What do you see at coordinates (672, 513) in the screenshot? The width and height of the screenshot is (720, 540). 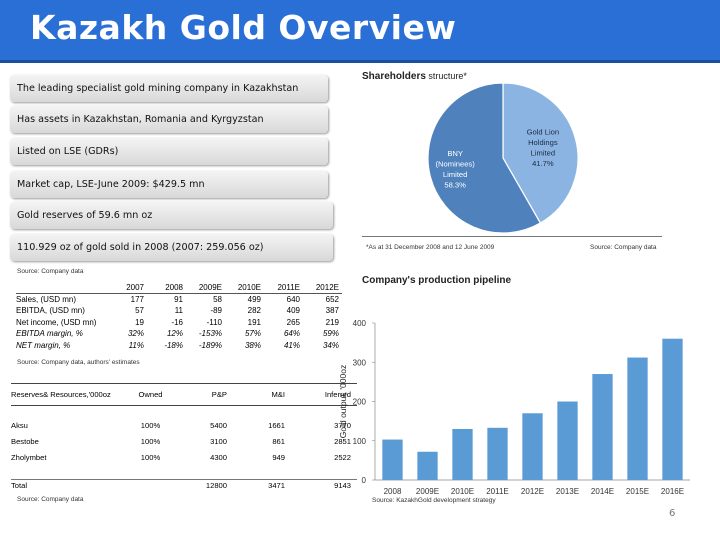 I see `page-number: 6` at bounding box center [672, 513].